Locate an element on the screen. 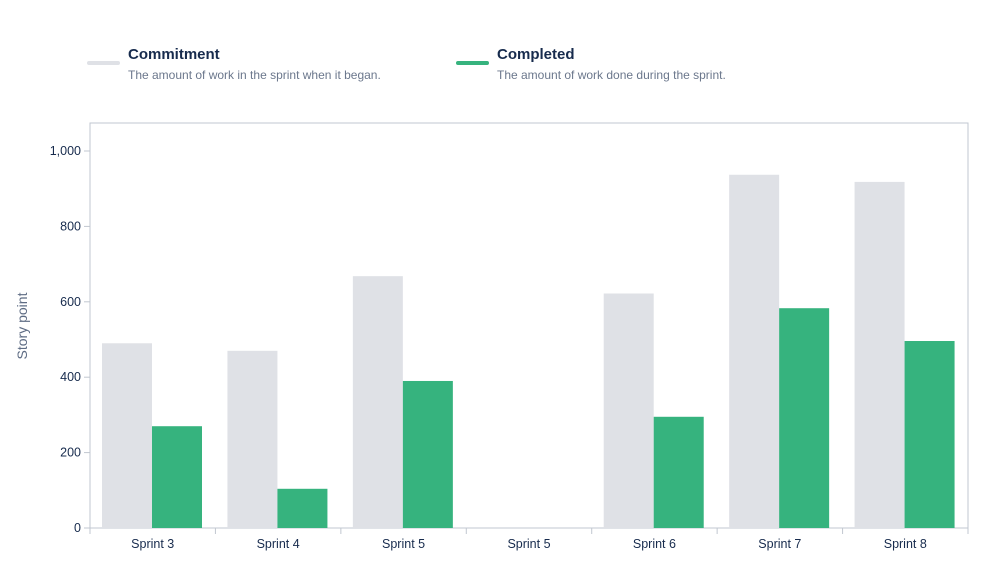 The image size is (999, 571). legend-title-commitment: Commitment is located at coordinates (174, 54).